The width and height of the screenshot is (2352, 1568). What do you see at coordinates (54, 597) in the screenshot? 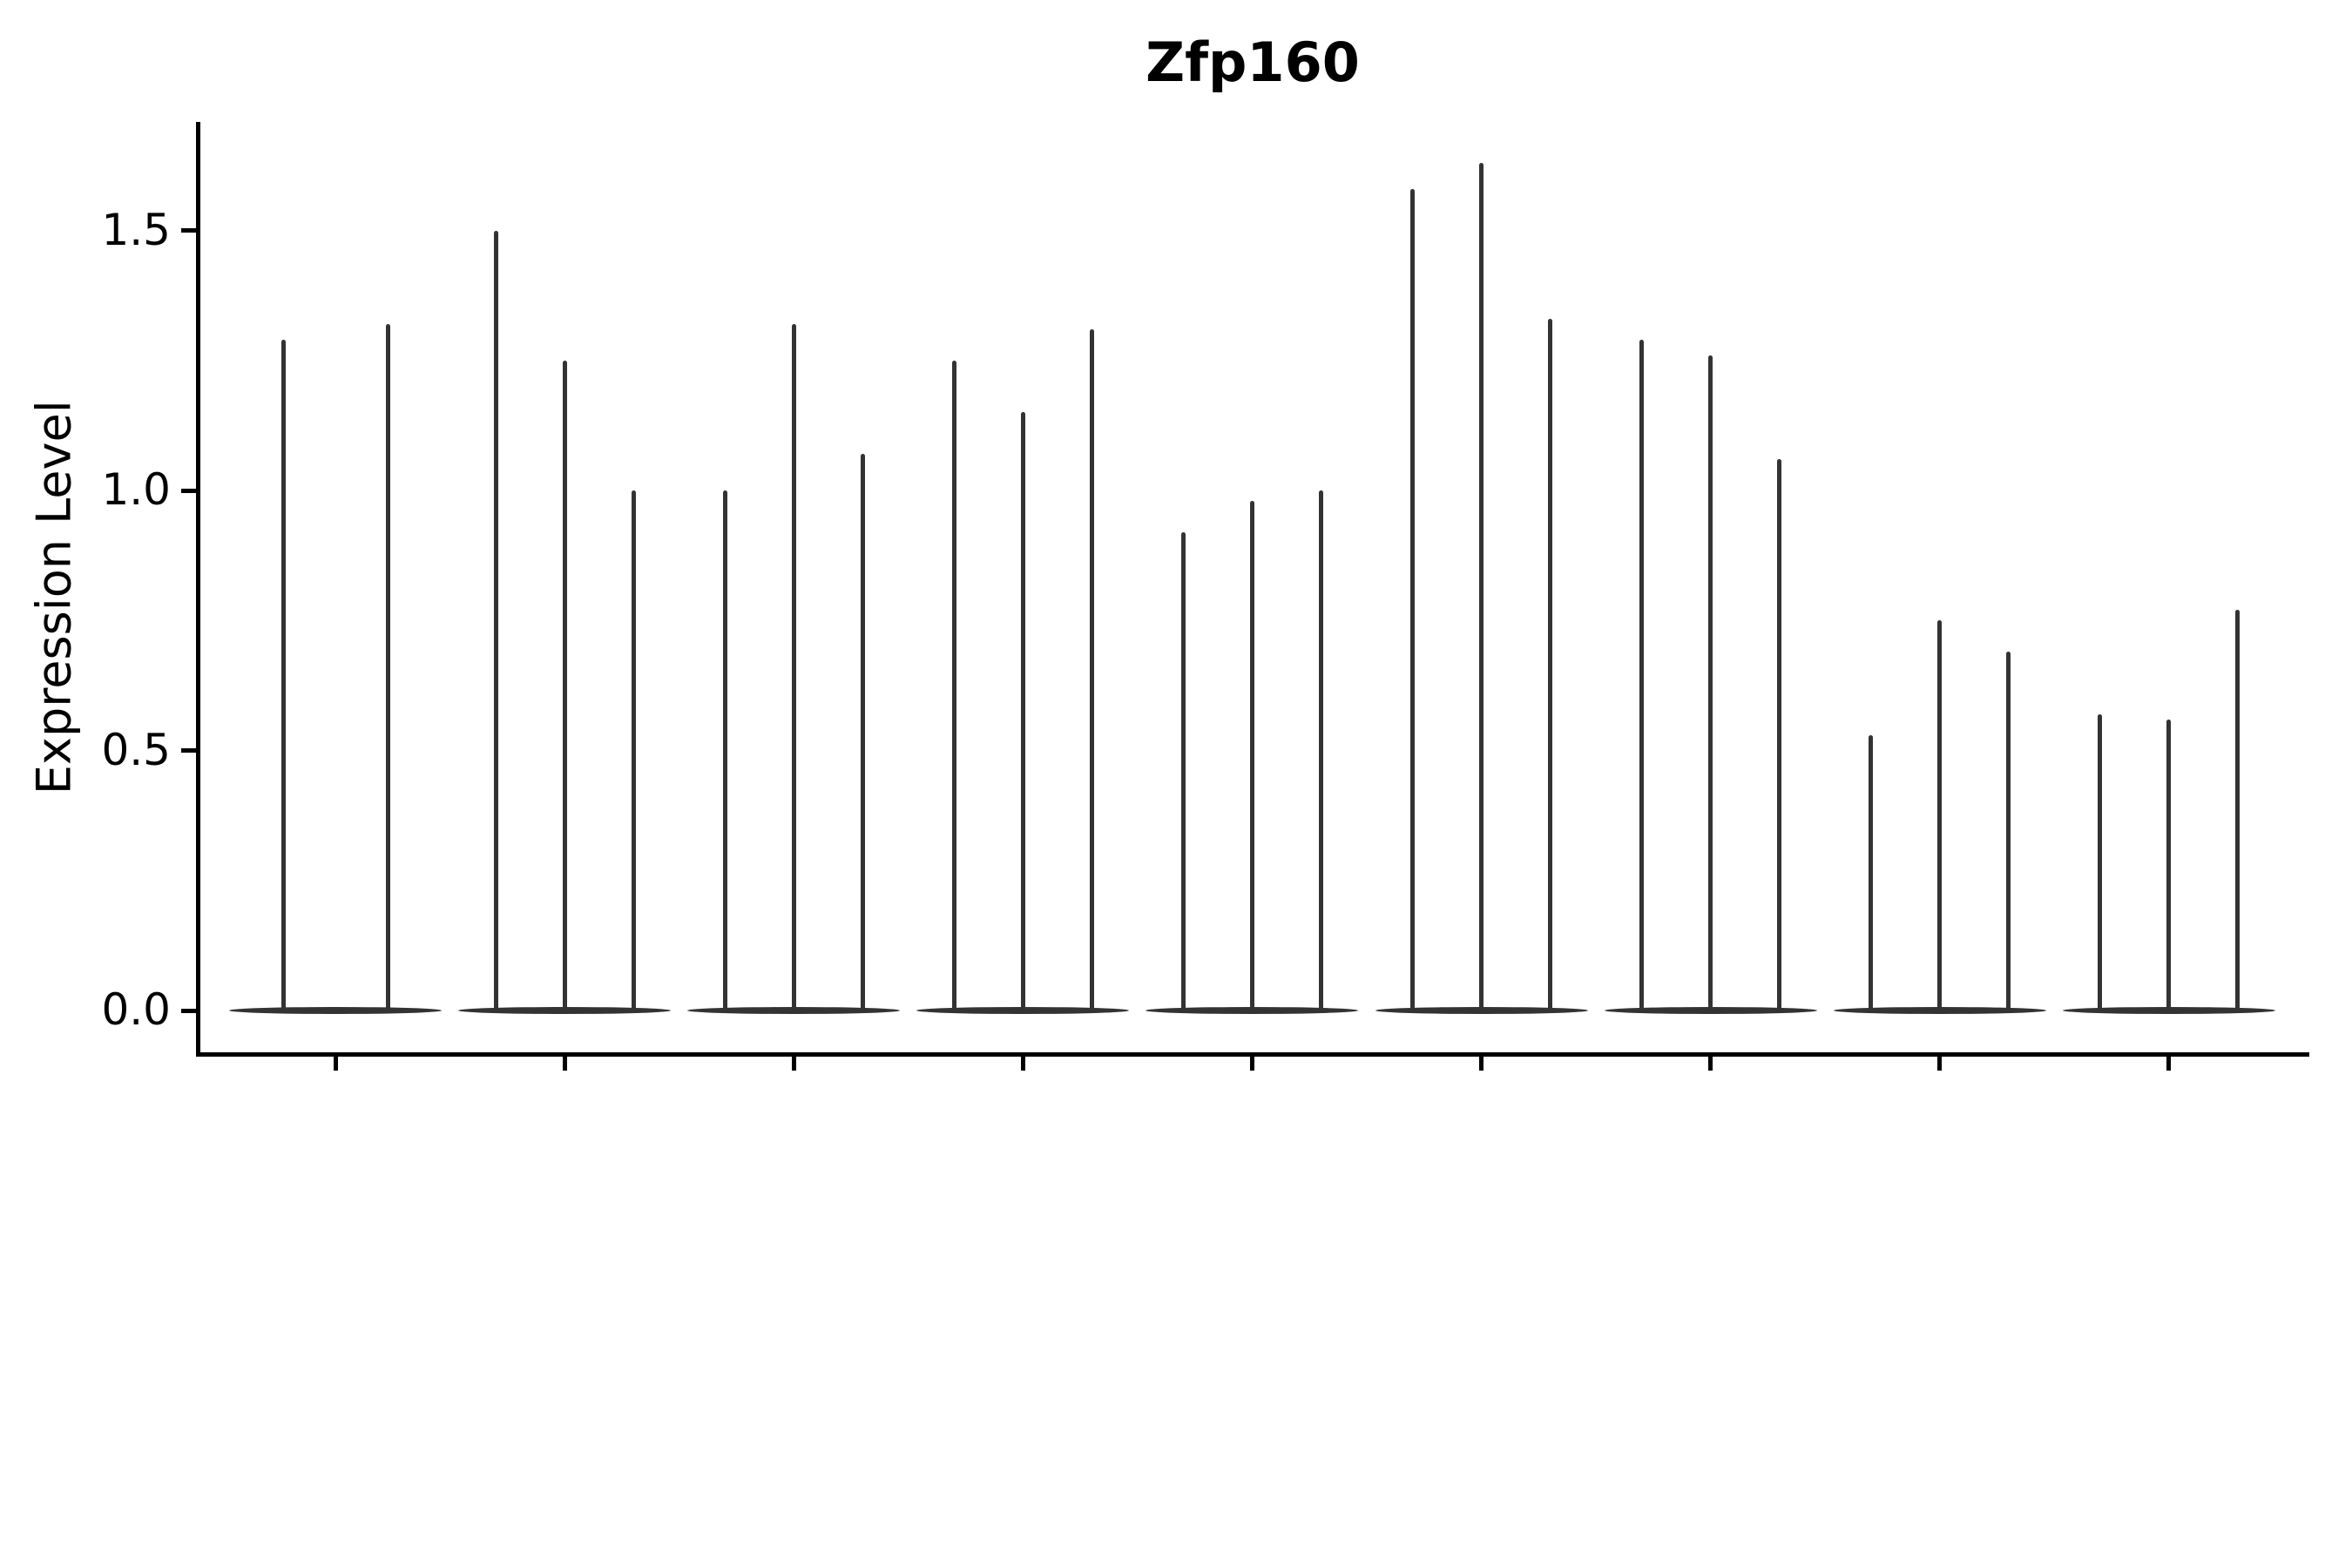
I see `y-axis-label: Expression Level` at bounding box center [54, 597].